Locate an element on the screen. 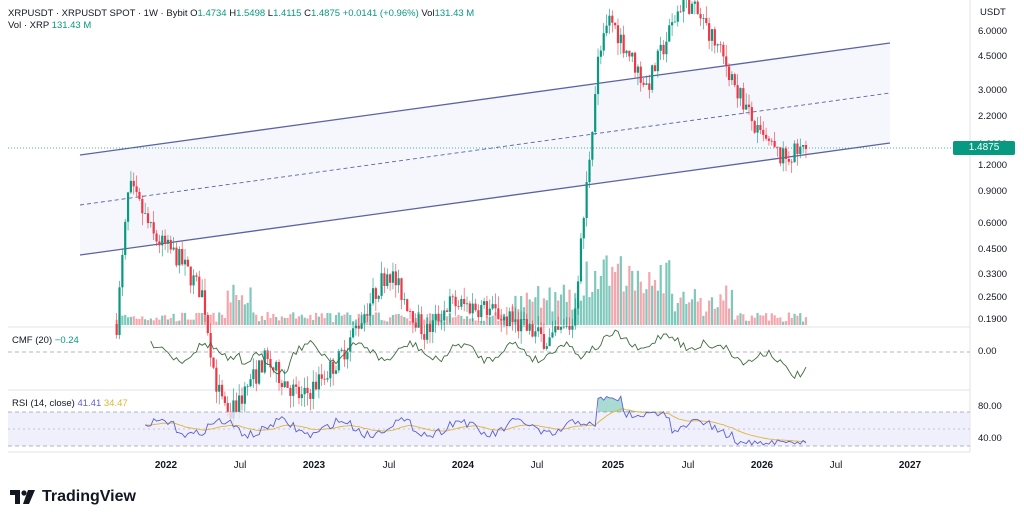 The image size is (1024, 519). rsi-legend: RSI (14, close) 41.41 34.47 is located at coordinates (70, 403).